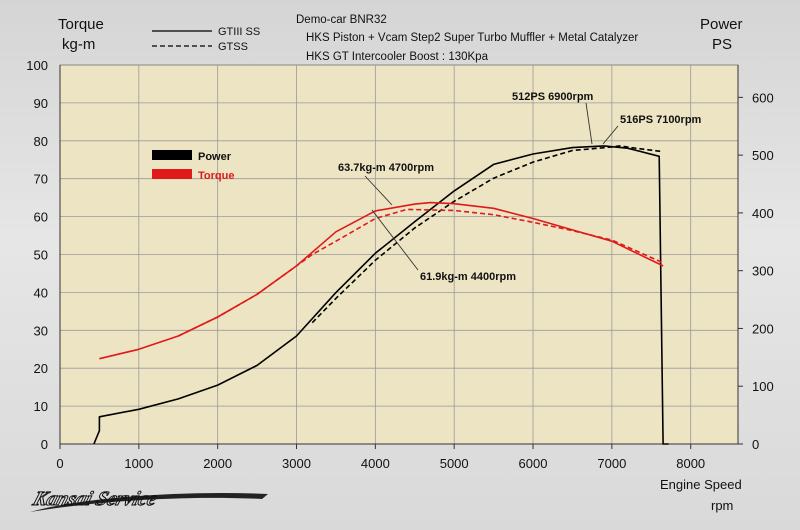 The width and height of the screenshot is (800, 530). Describe the element at coordinates (172, 155) in the screenshot. I see `legend-power-swatch` at that location.